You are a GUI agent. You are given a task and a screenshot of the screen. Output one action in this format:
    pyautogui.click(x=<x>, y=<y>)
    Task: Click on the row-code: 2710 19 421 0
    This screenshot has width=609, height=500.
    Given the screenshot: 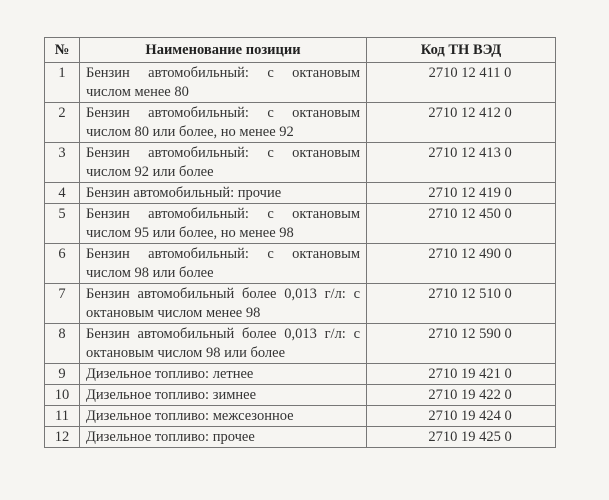 What is the action you would take?
    pyautogui.click(x=461, y=374)
    